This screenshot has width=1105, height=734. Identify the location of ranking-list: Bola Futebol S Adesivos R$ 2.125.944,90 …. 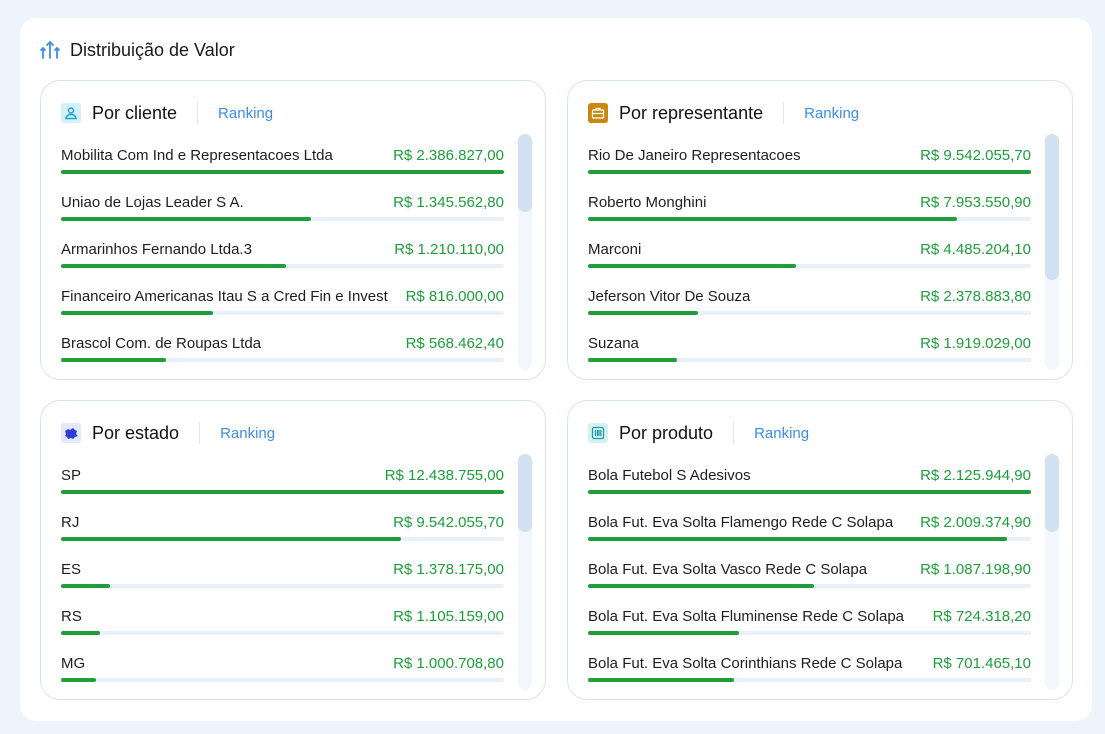
(809, 580).